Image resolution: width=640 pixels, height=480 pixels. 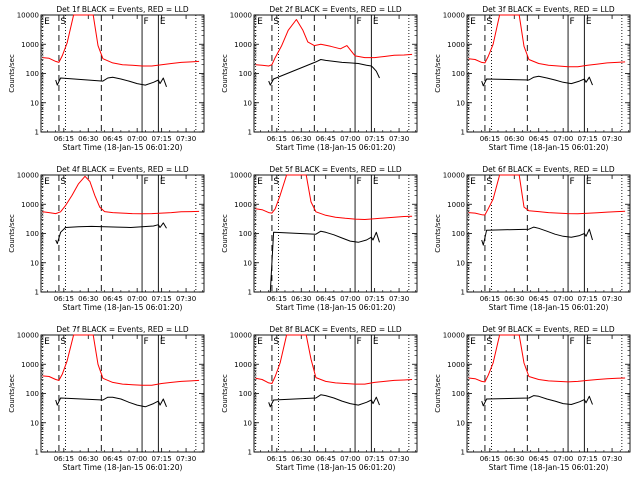 What do you see at coordinates (335, 169) in the screenshot?
I see `chart-title: Det 5f BLACK = Events, RED = LLD` at bounding box center [335, 169].